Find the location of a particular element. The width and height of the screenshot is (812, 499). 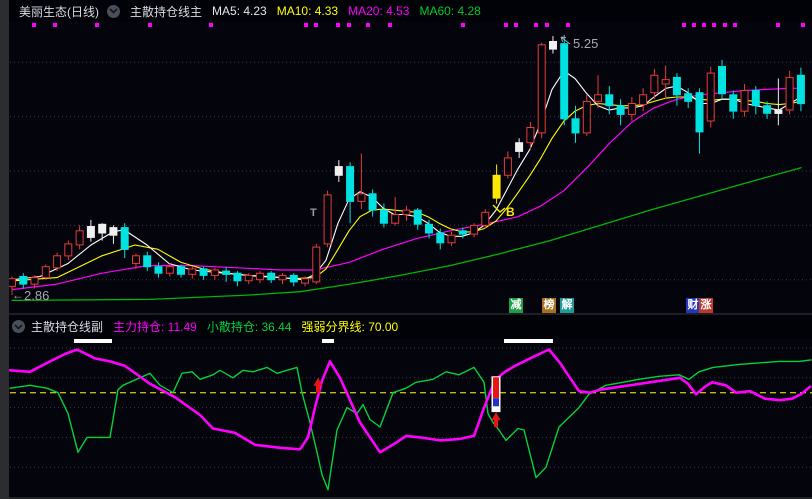

indicator-name-sub: 主散持仓线副 is located at coordinates (67, 327).